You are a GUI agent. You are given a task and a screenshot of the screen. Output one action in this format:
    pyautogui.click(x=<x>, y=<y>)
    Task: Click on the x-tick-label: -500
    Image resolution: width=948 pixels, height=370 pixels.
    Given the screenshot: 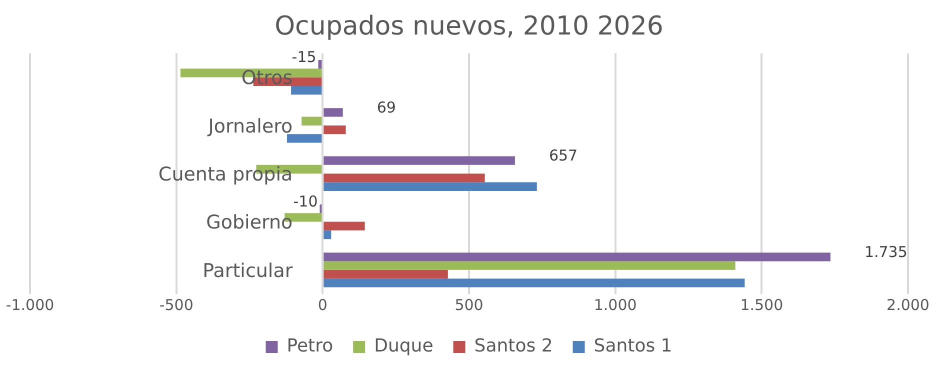 What is the action you would take?
    pyautogui.click(x=176, y=305)
    